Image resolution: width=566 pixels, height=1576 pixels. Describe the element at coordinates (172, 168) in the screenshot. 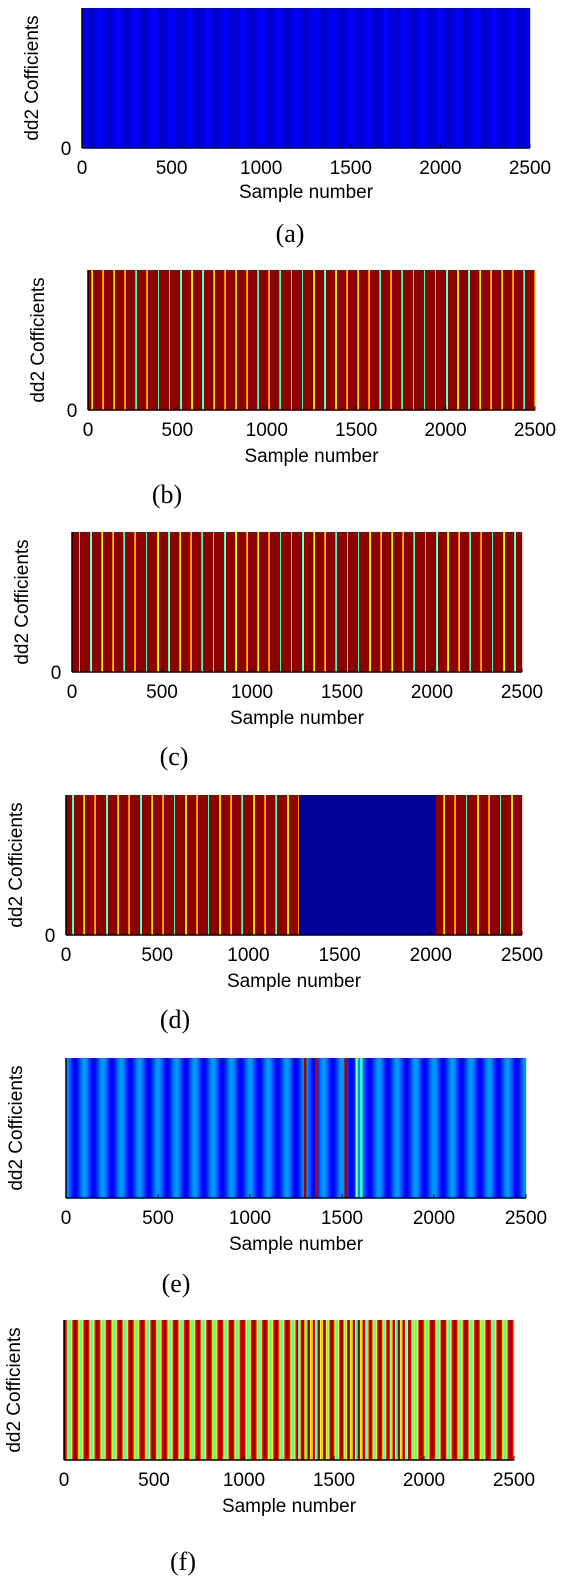

I see `x-tick-label: 500` at that location.